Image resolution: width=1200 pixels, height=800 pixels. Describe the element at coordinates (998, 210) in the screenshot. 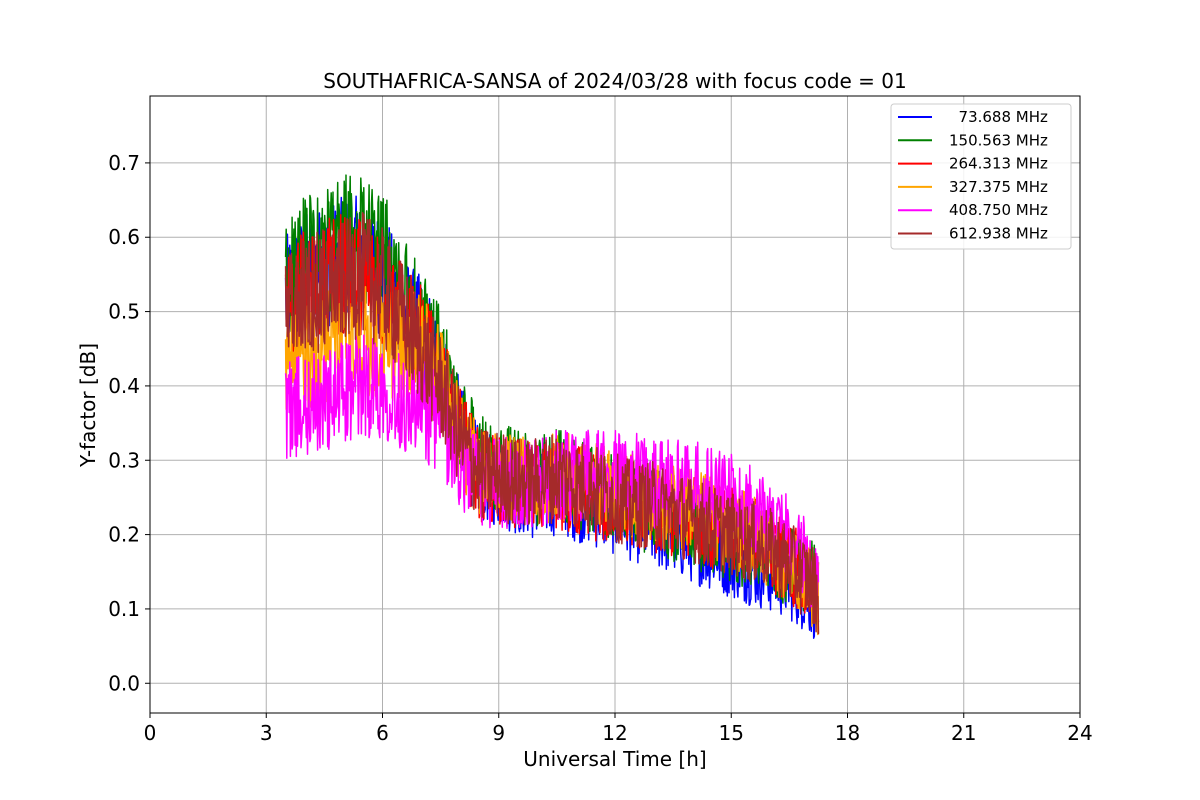

I see `legend-label: 408.750 MHz` at that location.